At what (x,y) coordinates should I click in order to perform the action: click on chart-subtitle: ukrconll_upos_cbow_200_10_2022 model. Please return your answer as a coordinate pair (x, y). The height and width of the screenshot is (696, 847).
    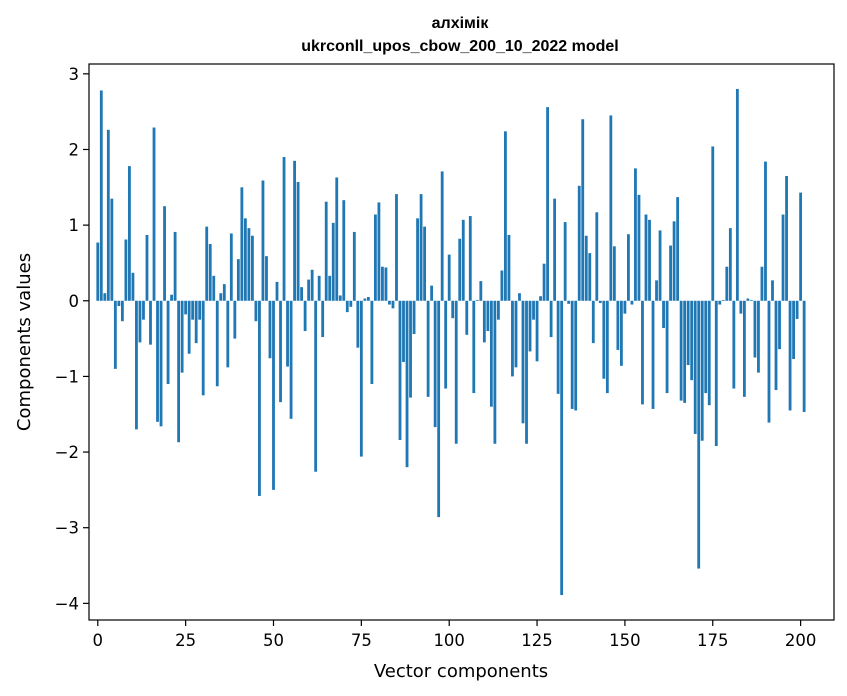
    Looking at the image, I should click on (459, 46).